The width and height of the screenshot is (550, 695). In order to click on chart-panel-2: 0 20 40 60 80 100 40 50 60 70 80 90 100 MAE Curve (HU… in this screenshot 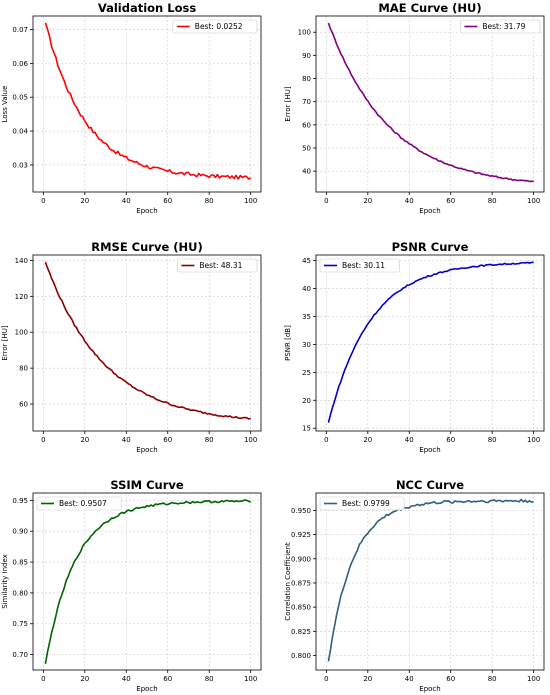, I will do `click(414, 108)`.